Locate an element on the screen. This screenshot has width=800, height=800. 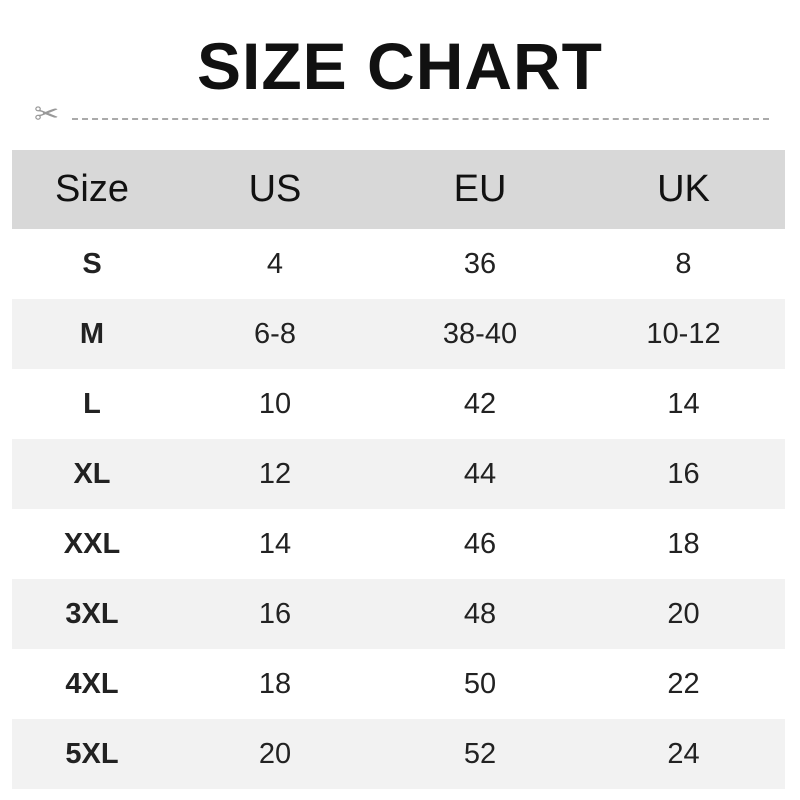
cell-eu: 38-40 is located at coordinates (480, 333).